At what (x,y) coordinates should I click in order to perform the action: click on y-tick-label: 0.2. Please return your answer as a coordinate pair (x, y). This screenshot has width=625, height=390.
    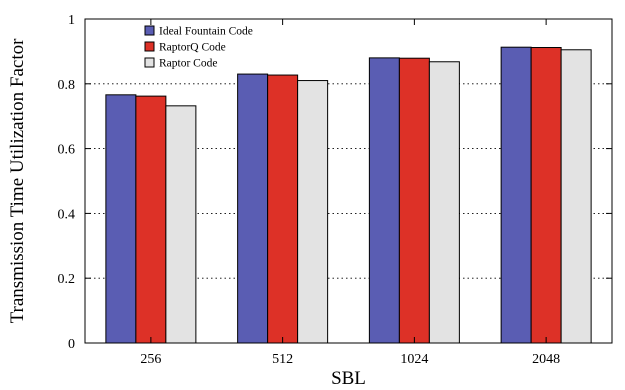
    Looking at the image, I should click on (67, 279).